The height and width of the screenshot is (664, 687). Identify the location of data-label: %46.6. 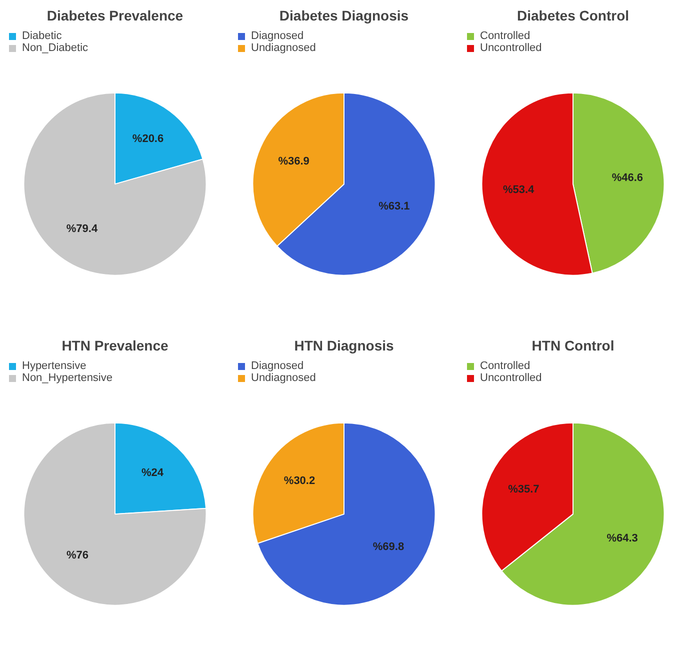
(628, 178).